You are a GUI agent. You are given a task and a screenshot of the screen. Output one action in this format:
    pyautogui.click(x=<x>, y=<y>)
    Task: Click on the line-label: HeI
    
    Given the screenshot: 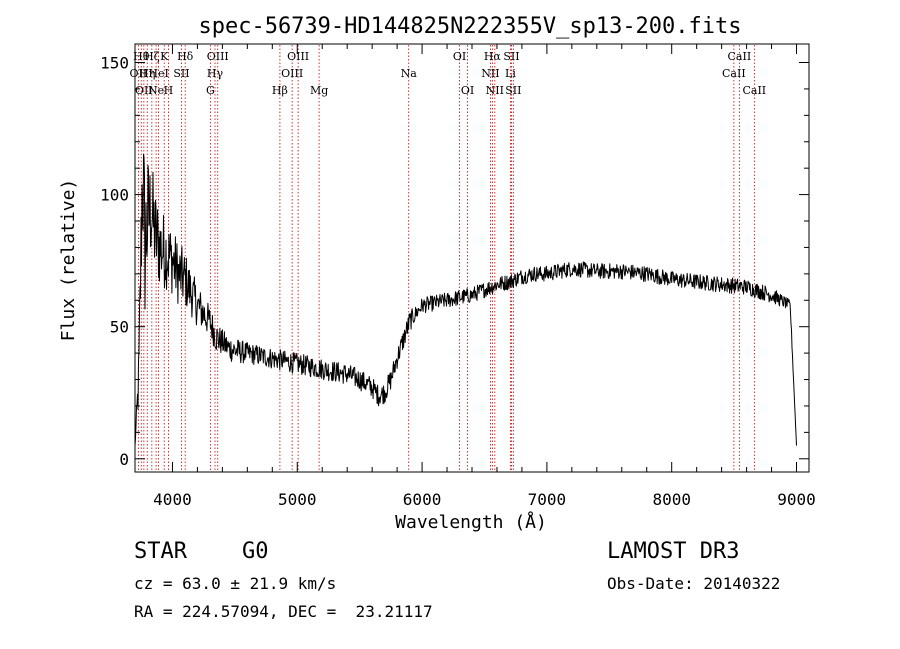 What is the action you would take?
    pyautogui.click(x=158, y=73)
    